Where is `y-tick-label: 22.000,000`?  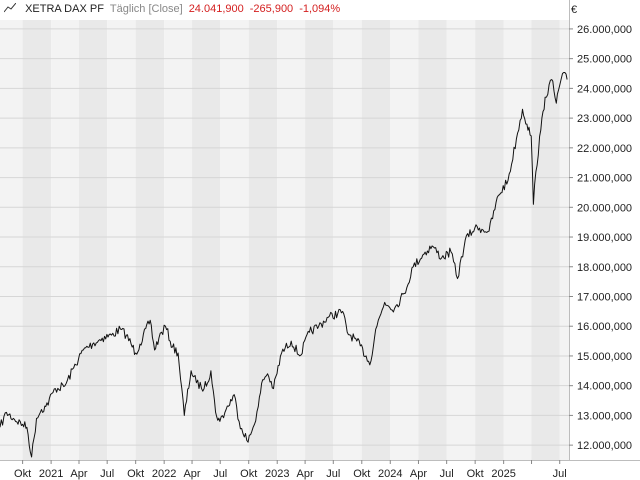
y-tick-label: 22.000,000 is located at coordinates (604, 149).